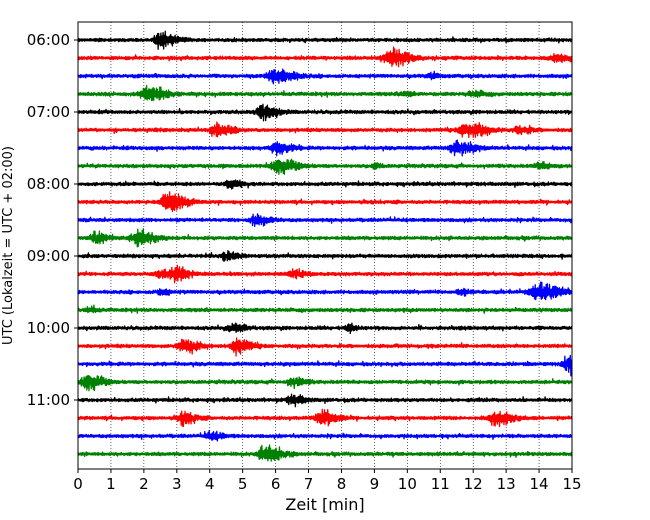 Image resolution: width=650 pixels, height=520 pixels. What do you see at coordinates (473, 484) in the screenshot?
I see `x-tick-label: 12` at bounding box center [473, 484].